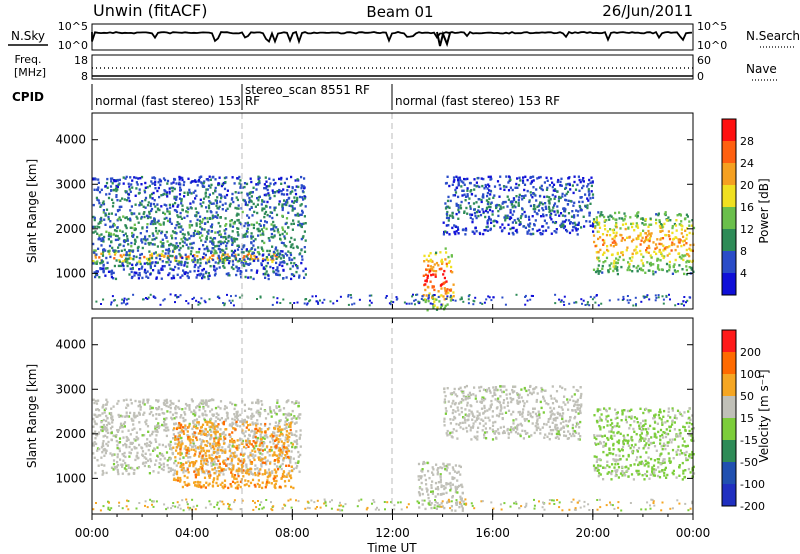 The width and height of the screenshot is (800, 554). Describe the element at coordinates (704, 60) in the screenshot. I see `nave-tick-top: 60` at that location.